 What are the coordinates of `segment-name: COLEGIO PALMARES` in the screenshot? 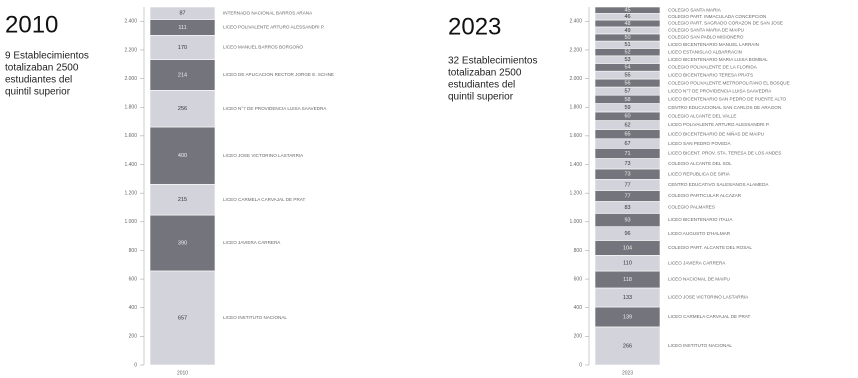 It's located at (691, 207).